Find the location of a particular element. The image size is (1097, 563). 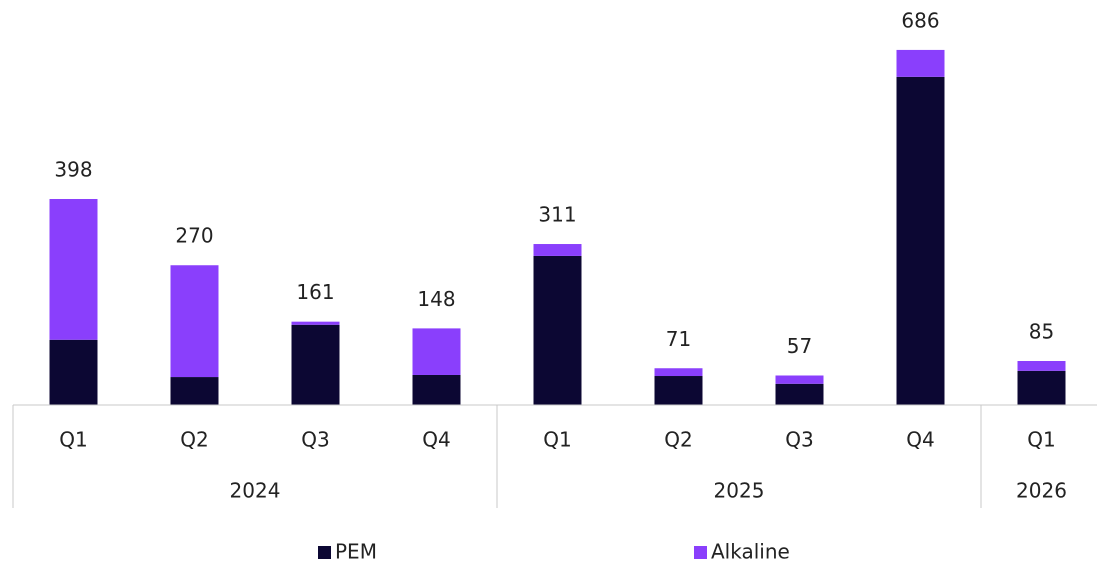

legend-label: Alkaline is located at coordinates (750, 551).